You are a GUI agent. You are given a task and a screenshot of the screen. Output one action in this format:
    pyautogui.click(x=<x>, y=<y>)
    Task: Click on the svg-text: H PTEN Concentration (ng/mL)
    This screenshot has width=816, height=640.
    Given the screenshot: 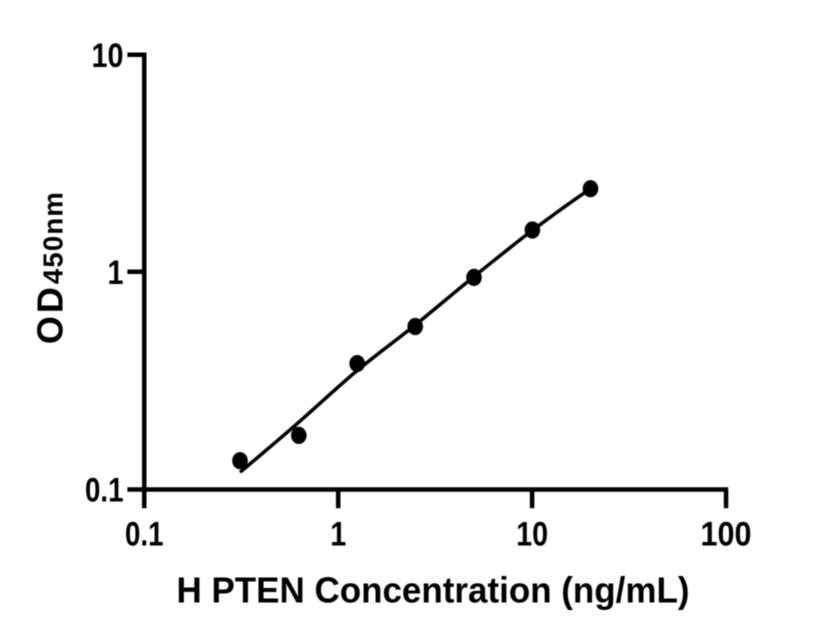 What is the action you would take?
    pyautogui.click(x=433, y=589)
    